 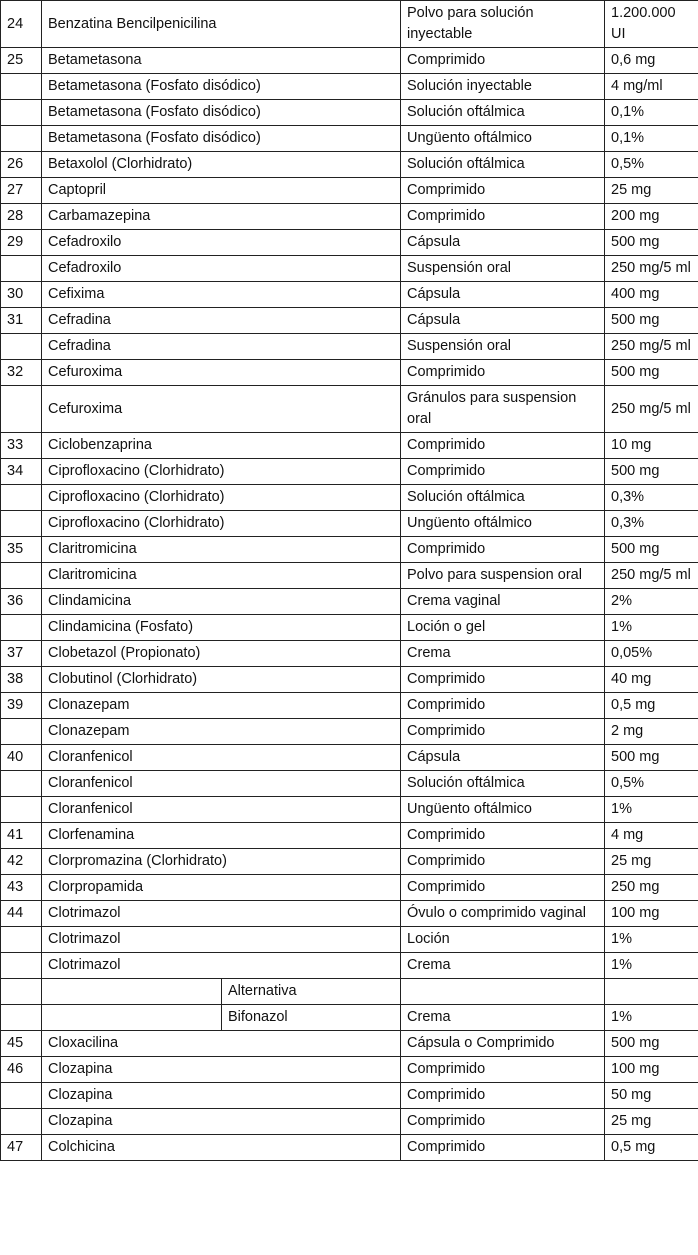 I want to click on dose-cell: 0,5 mg, so click(x=651, y=705).